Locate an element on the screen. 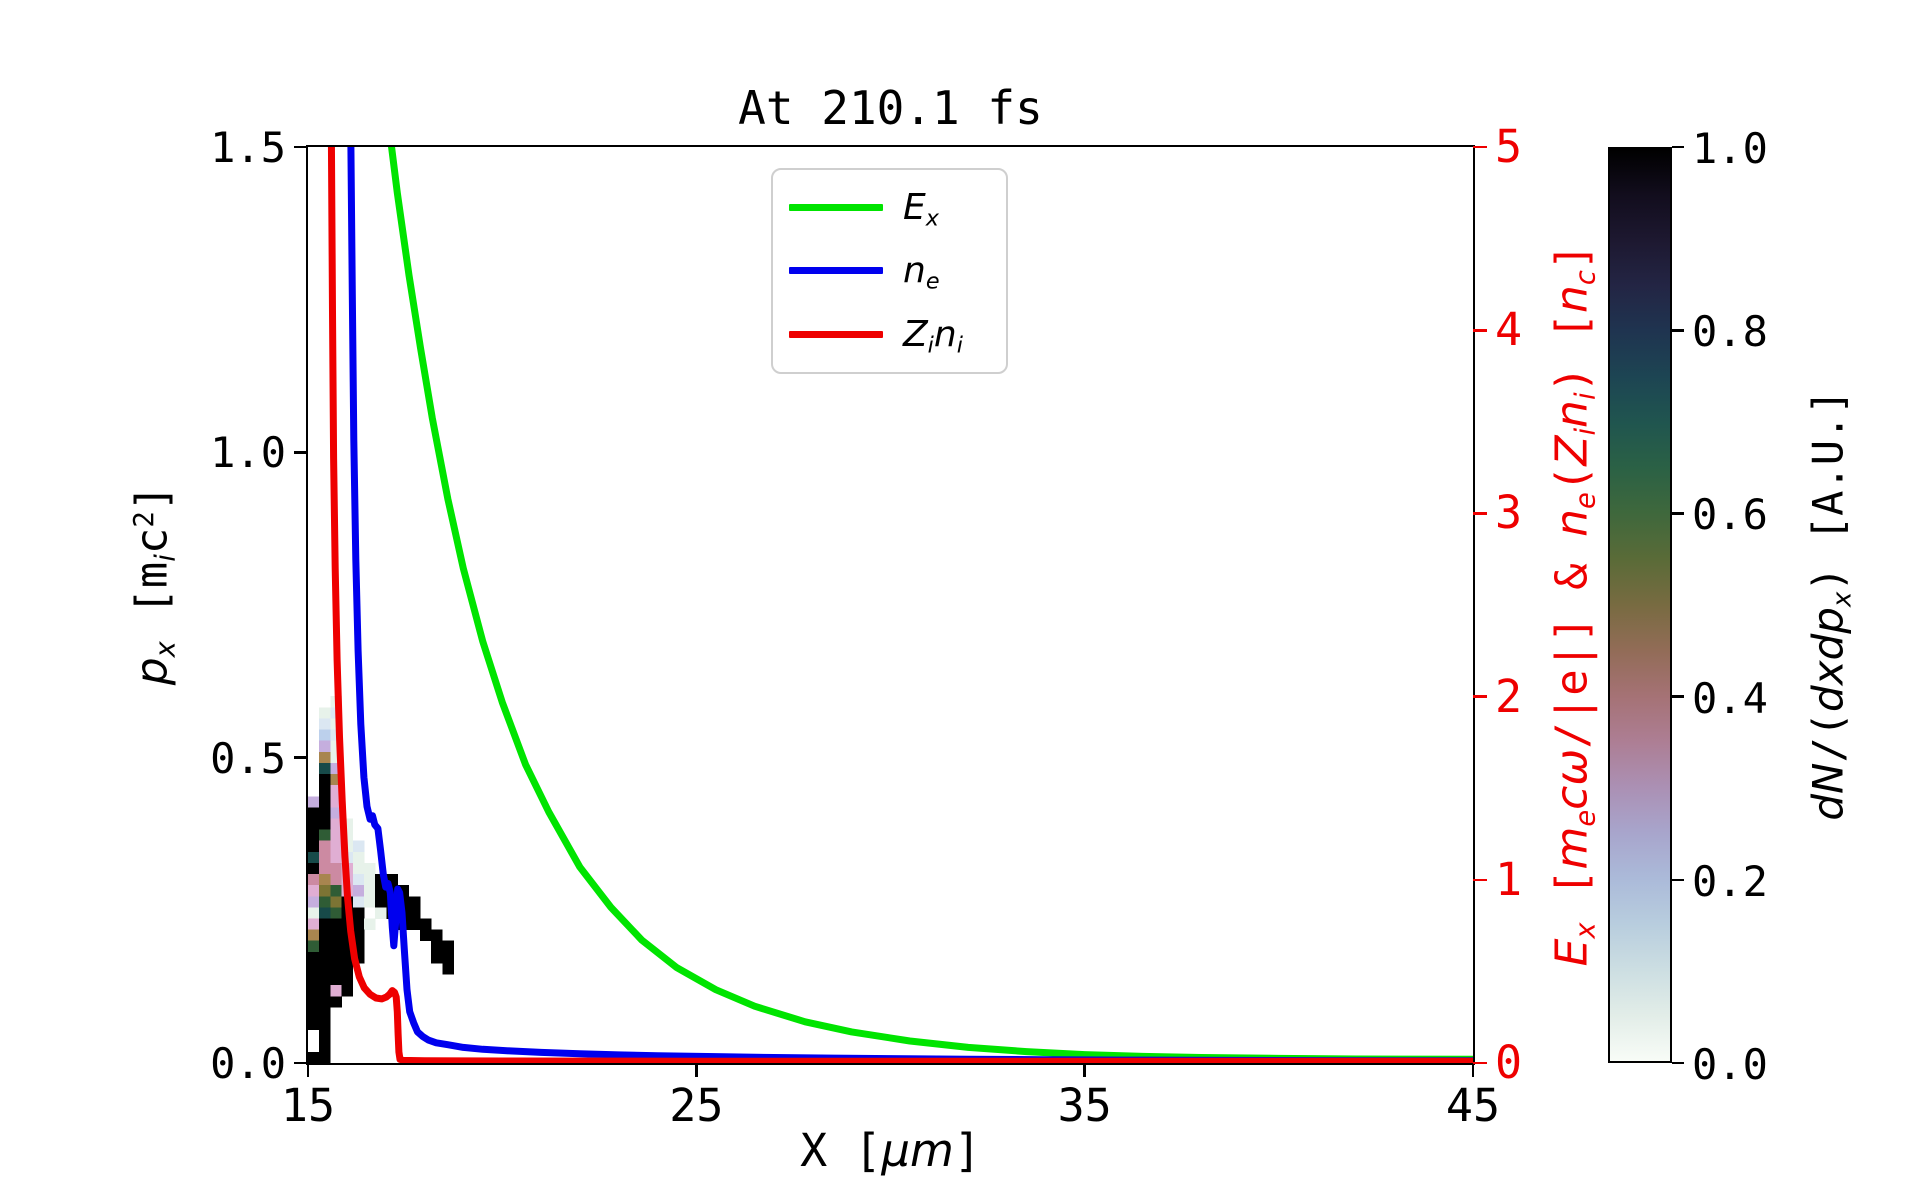 The width and height of the screenshot is (1920, 1200). y-right-tick-label: 4 is located at coordinates (1509, 330).